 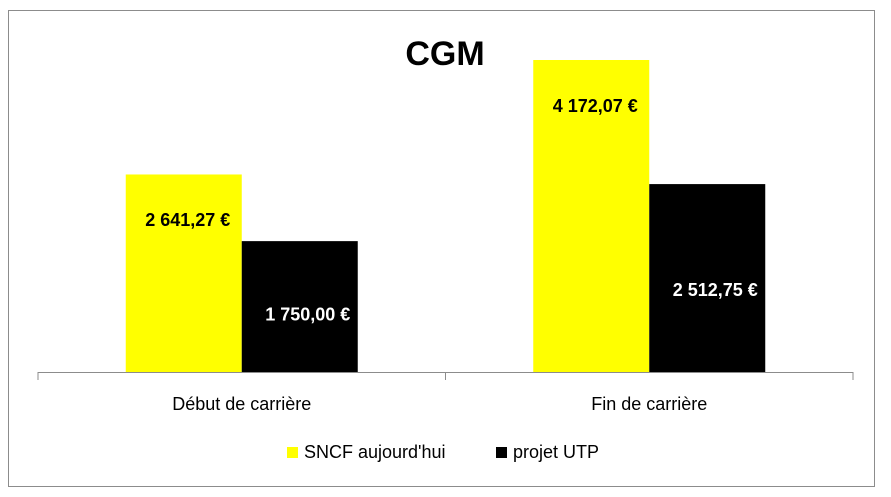 What do you see at coordinates (375, 452) in the screenshot?
I see `legend-label: SNCF aujourd'hui` at bounding box center [375, 452].